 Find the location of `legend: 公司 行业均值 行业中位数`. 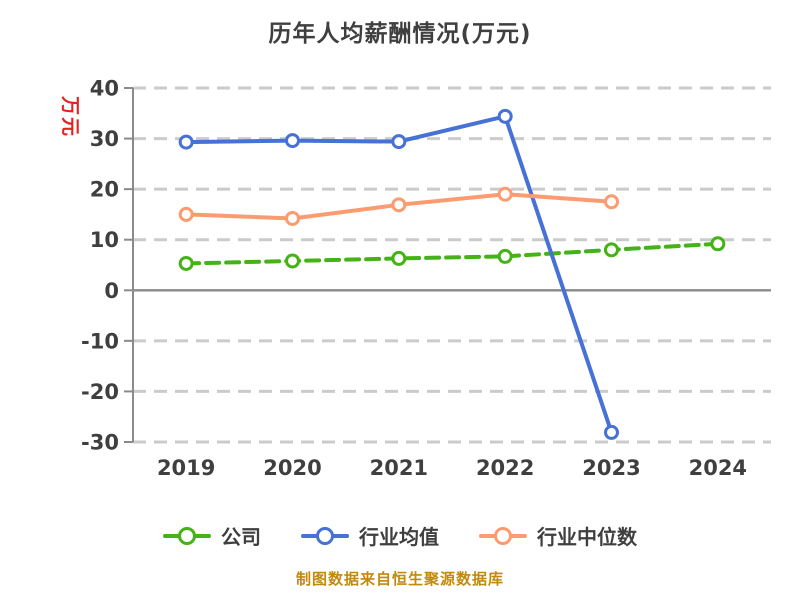

legend: 公司 行业均值 行业中位数 is located at coordinates (400, 535).